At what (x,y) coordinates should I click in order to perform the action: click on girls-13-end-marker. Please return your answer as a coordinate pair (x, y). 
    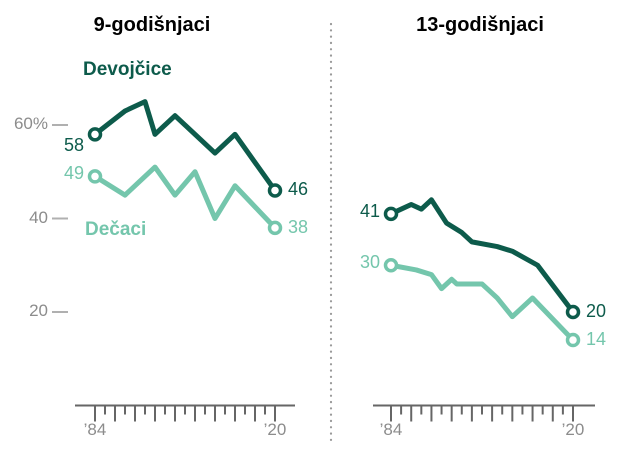
    Looking at the image, I should click on (573, 312).